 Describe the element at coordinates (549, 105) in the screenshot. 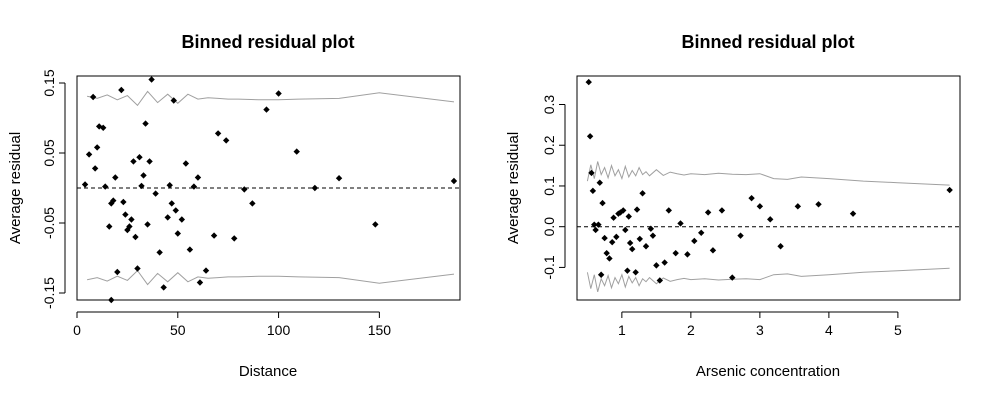

I see `y-tick-label: 0.3` at that location.